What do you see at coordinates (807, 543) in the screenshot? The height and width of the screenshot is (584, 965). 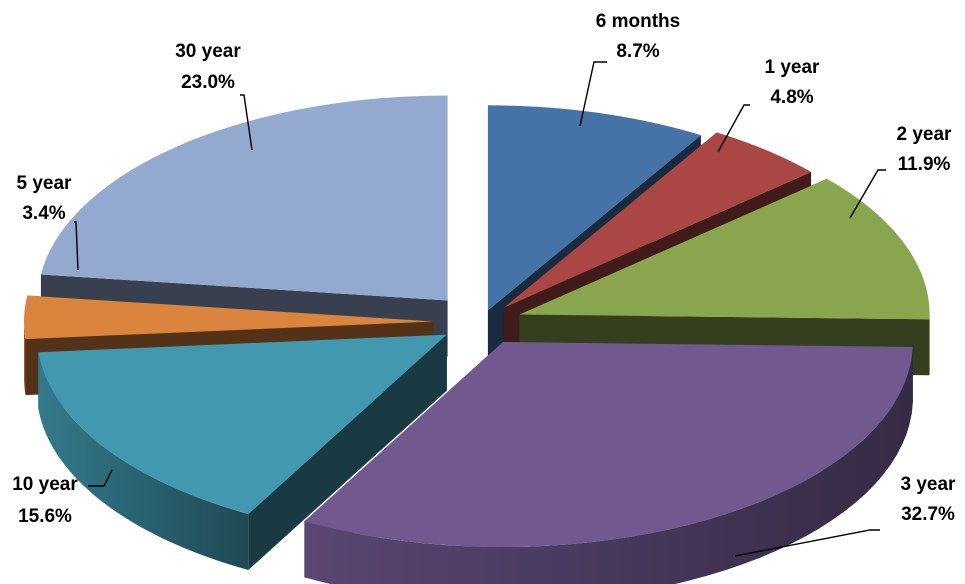 I see `leader-line-3-year` at bounding box center [807, 543].